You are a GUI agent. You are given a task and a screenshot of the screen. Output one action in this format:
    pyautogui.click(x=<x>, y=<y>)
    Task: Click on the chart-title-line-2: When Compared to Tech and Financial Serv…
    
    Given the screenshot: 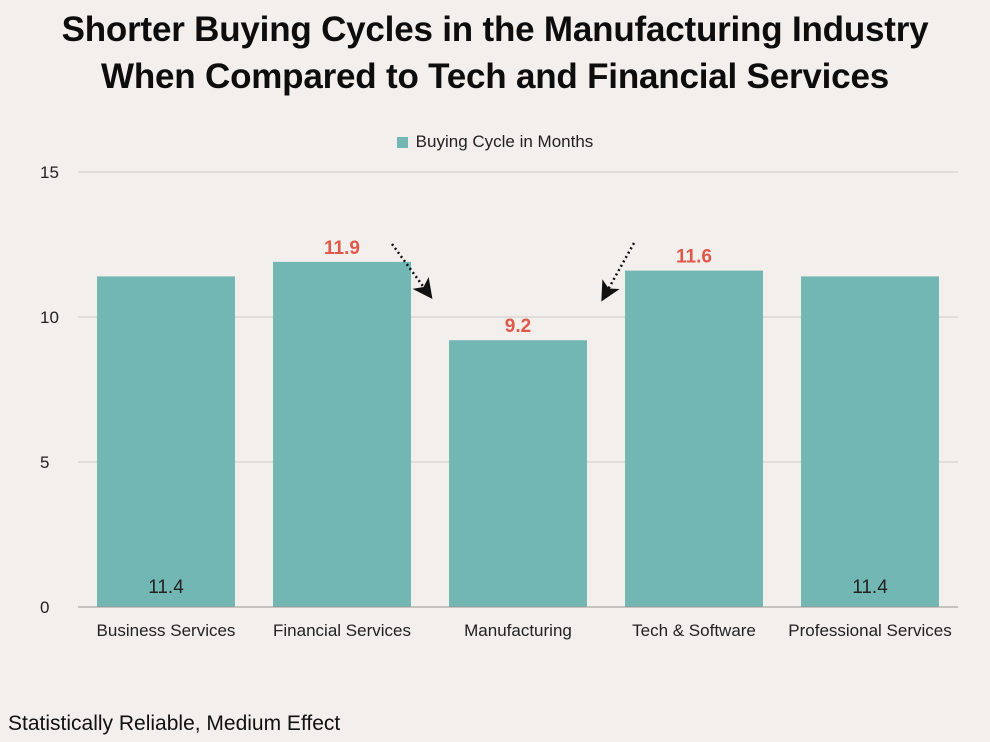 What is the action you would take?
    pyautogui.click(x=495, y=76)
    